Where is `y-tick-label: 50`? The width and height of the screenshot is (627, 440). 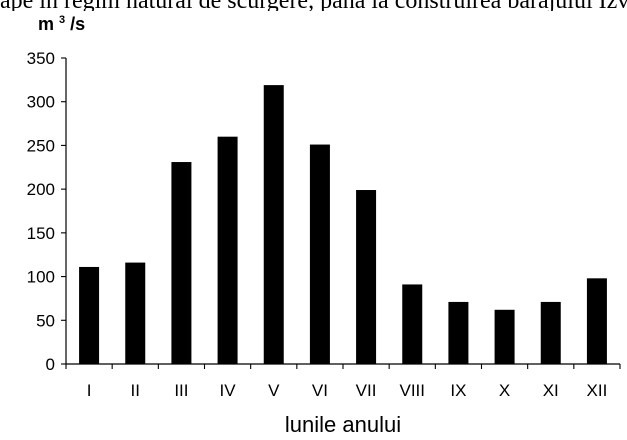 y-tick-label: 50 is located at coordinates (45, 320).